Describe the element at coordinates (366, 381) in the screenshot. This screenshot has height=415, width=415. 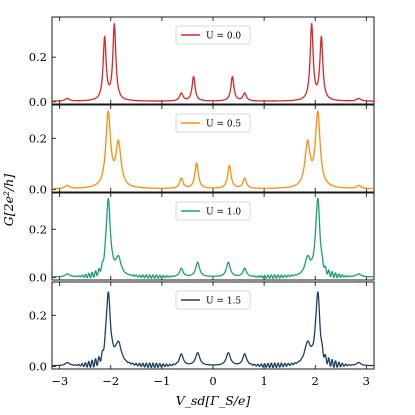
I see `x-tick-label: 3` at that location.